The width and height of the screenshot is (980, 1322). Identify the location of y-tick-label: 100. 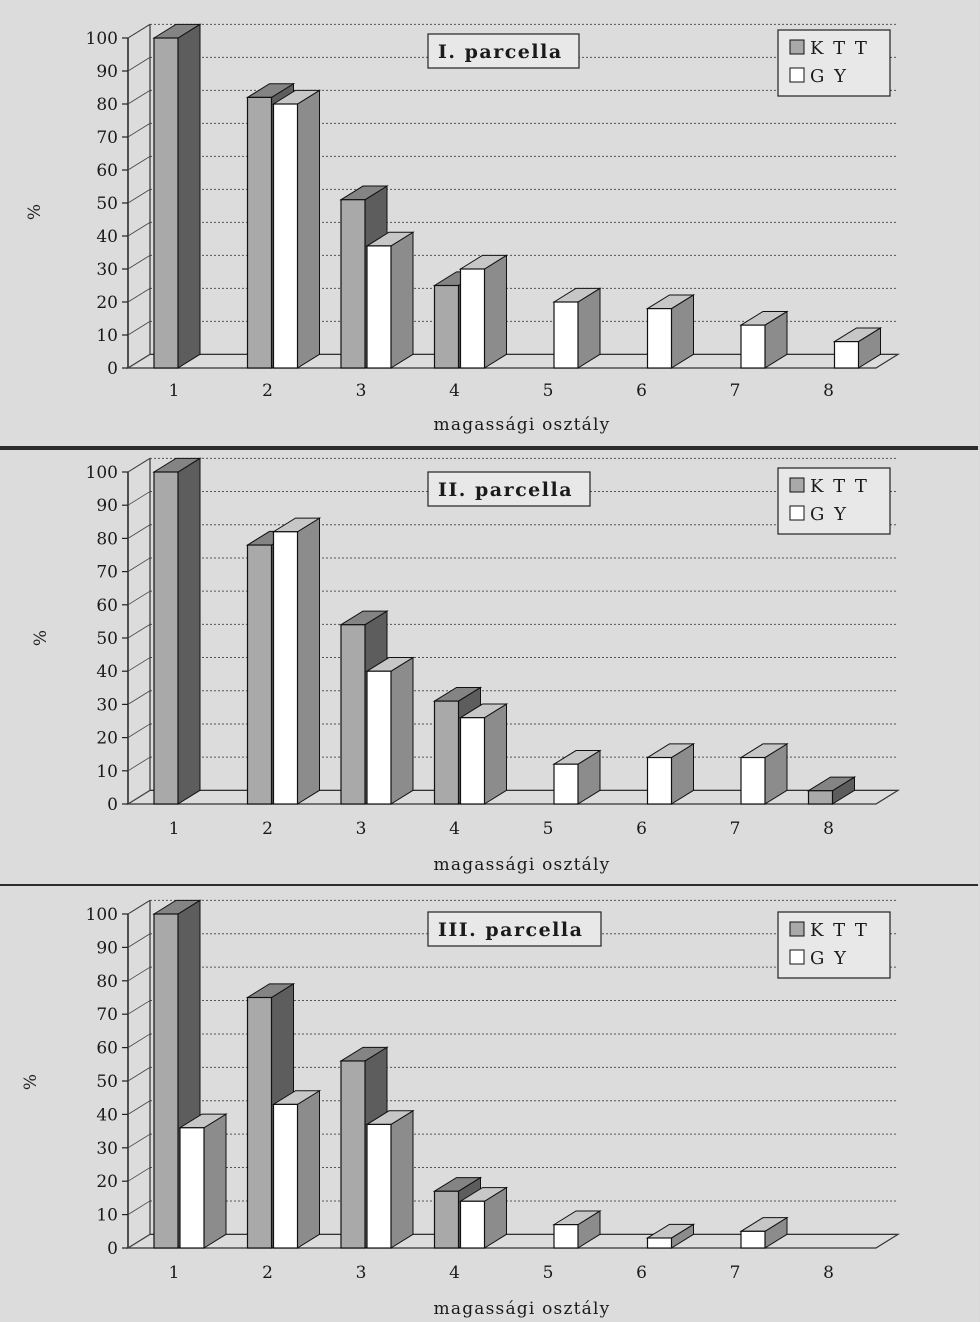
(102, 915).